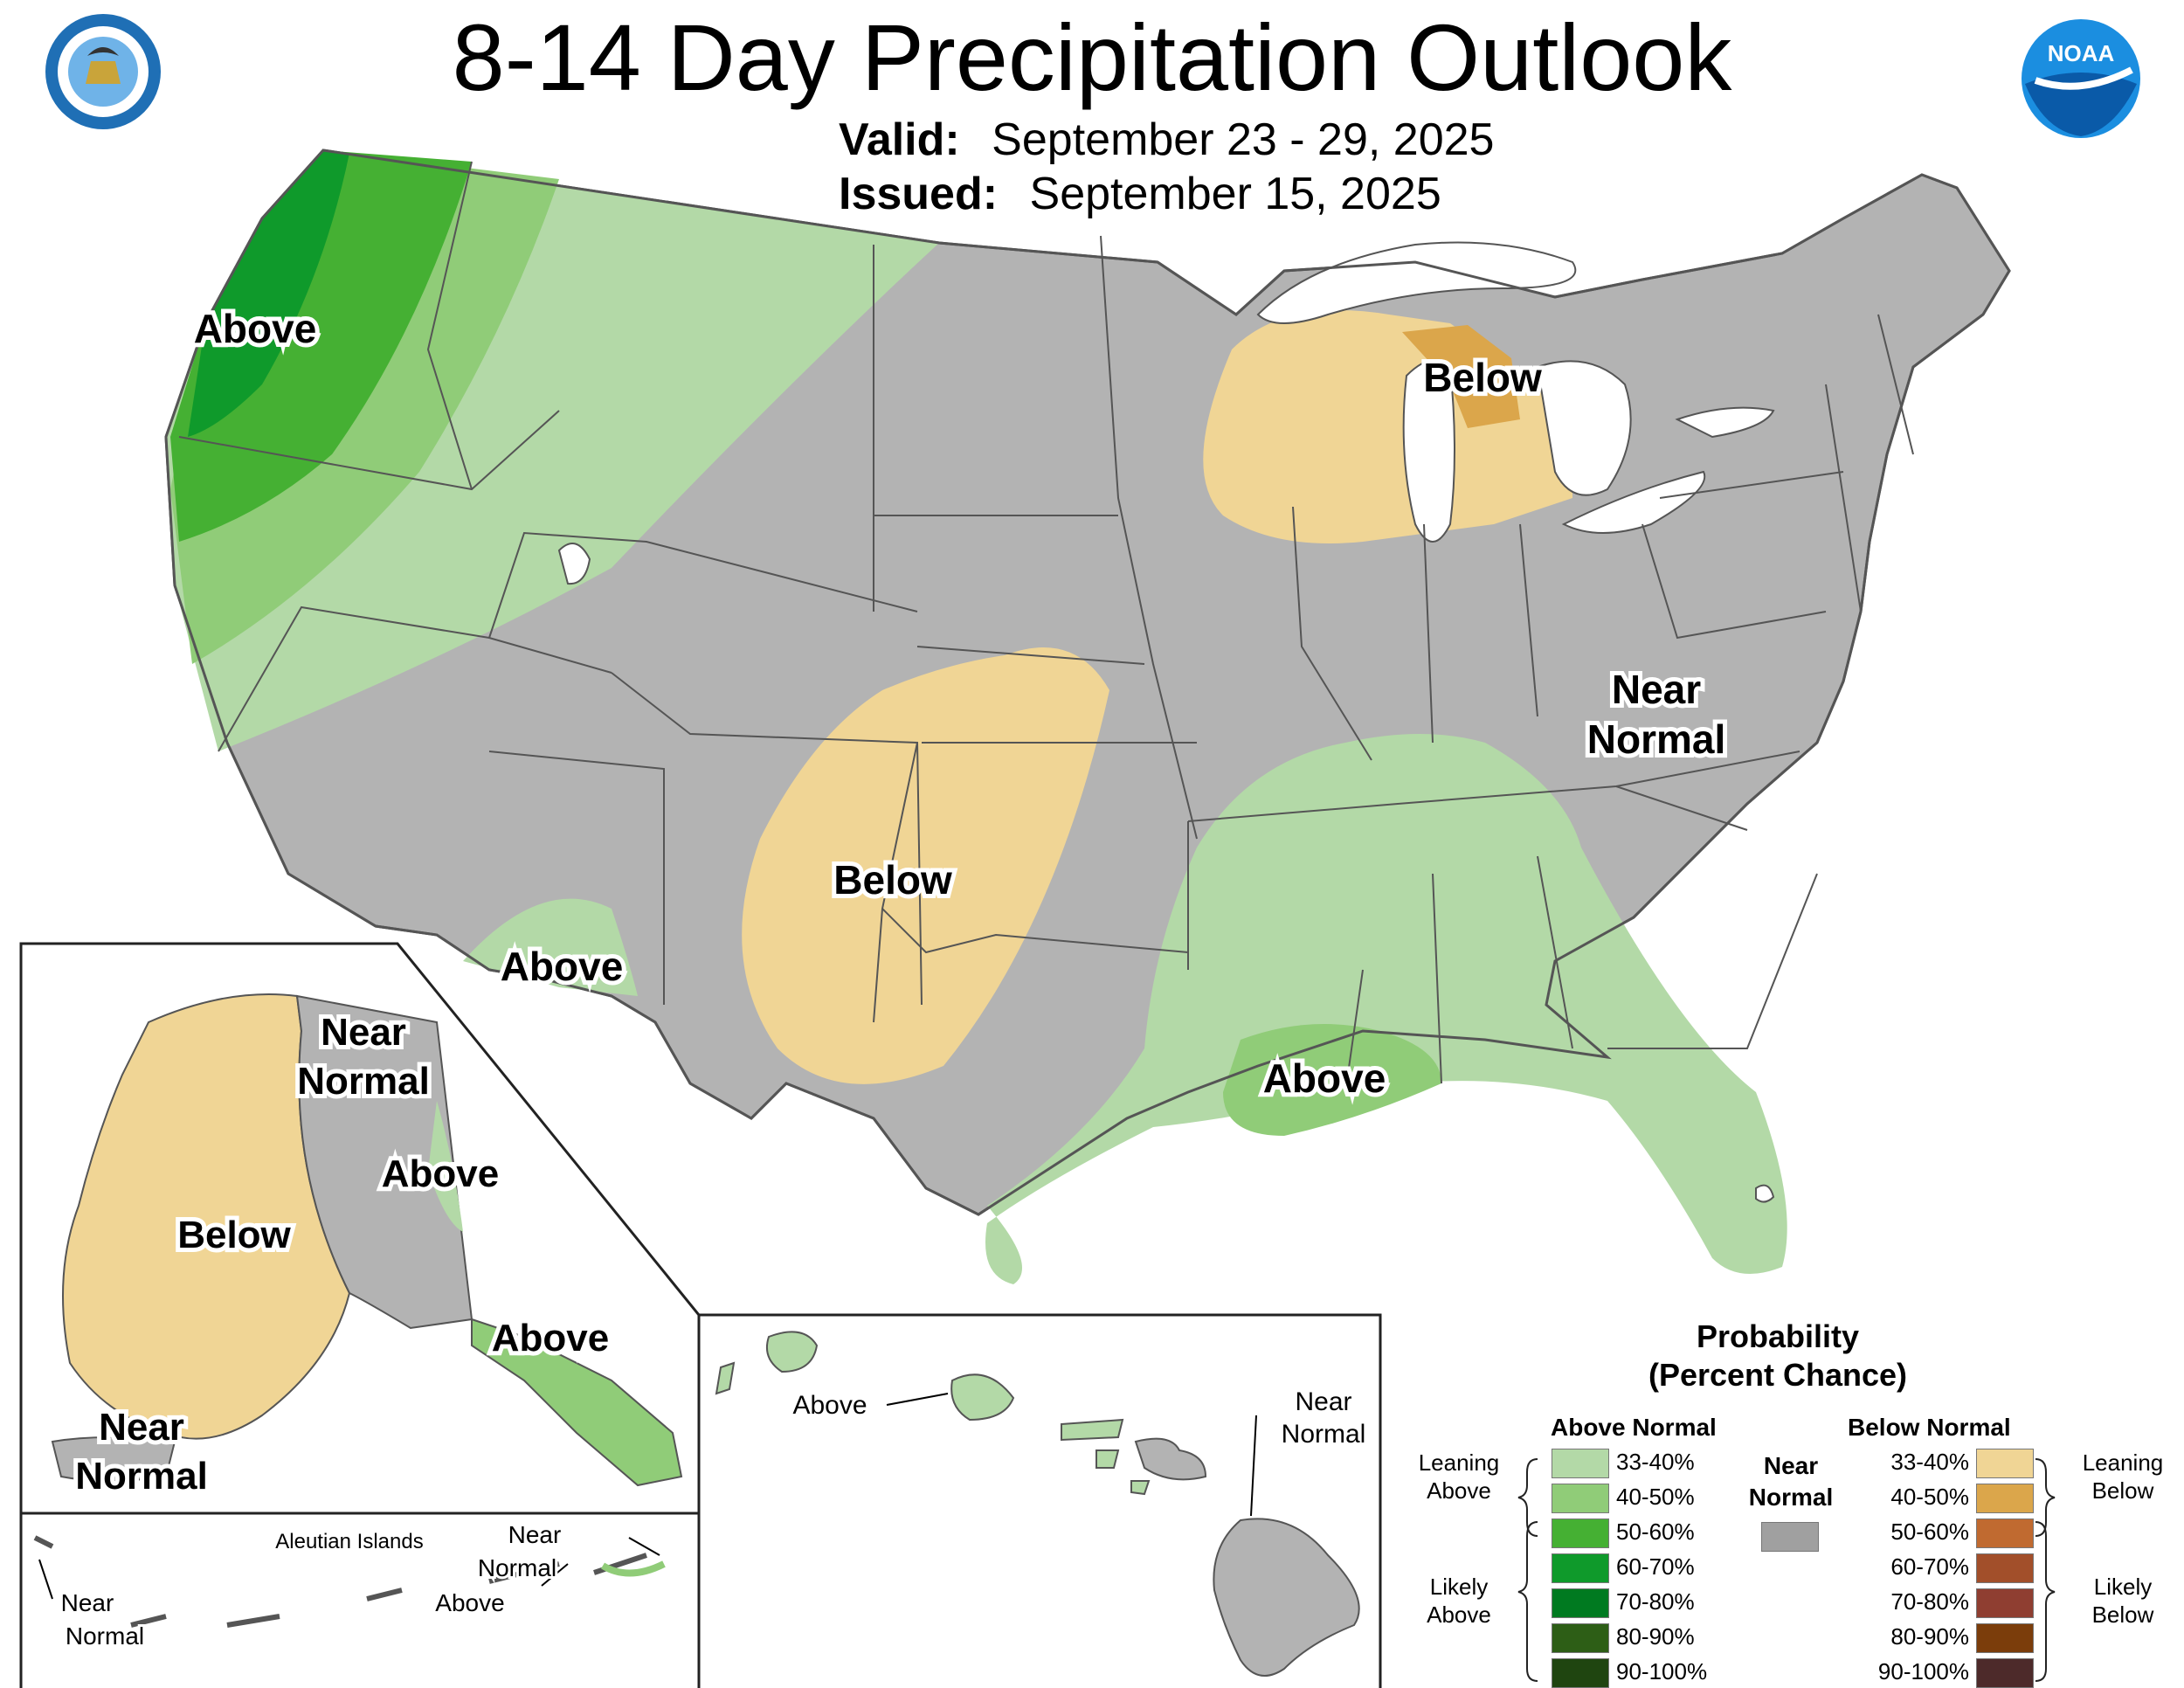  Describe the element at coordinates (1791, 1497) in the screenshot. I see `legend-near-line2: Normal` at that location.